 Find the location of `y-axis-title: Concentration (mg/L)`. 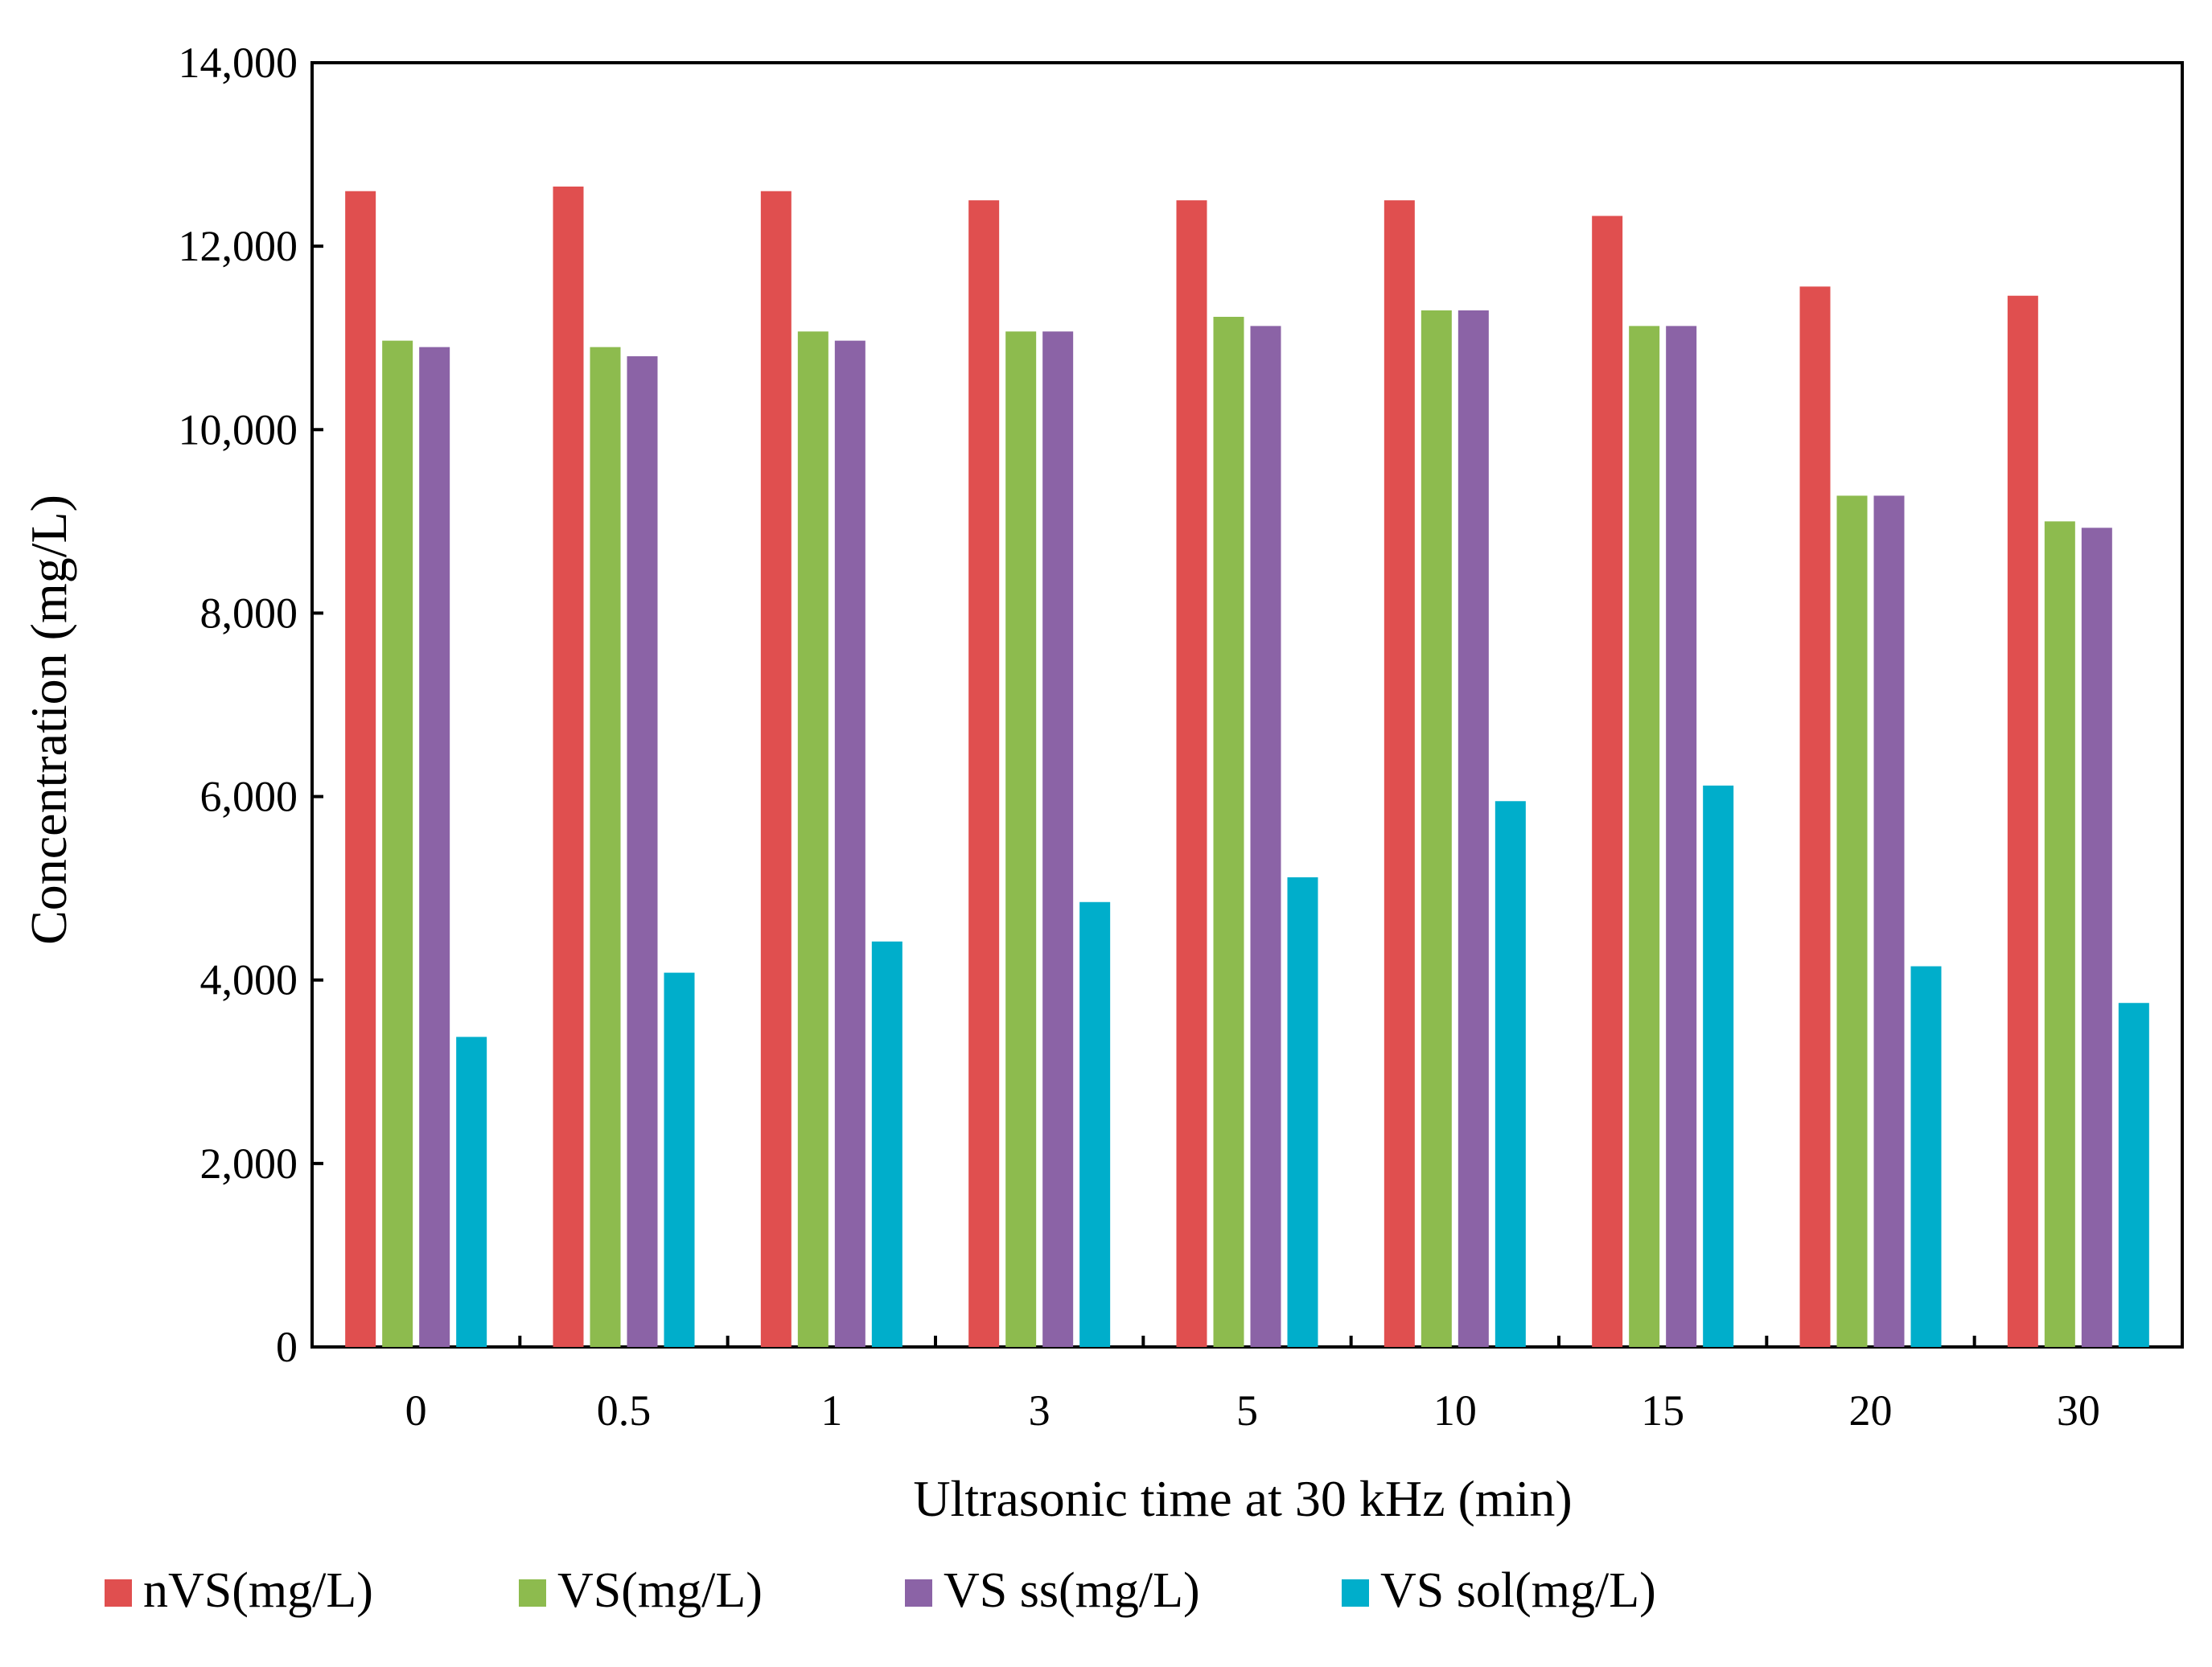

y-axis-title: Concentration (mg/L) is located at coordinates (48, 720).